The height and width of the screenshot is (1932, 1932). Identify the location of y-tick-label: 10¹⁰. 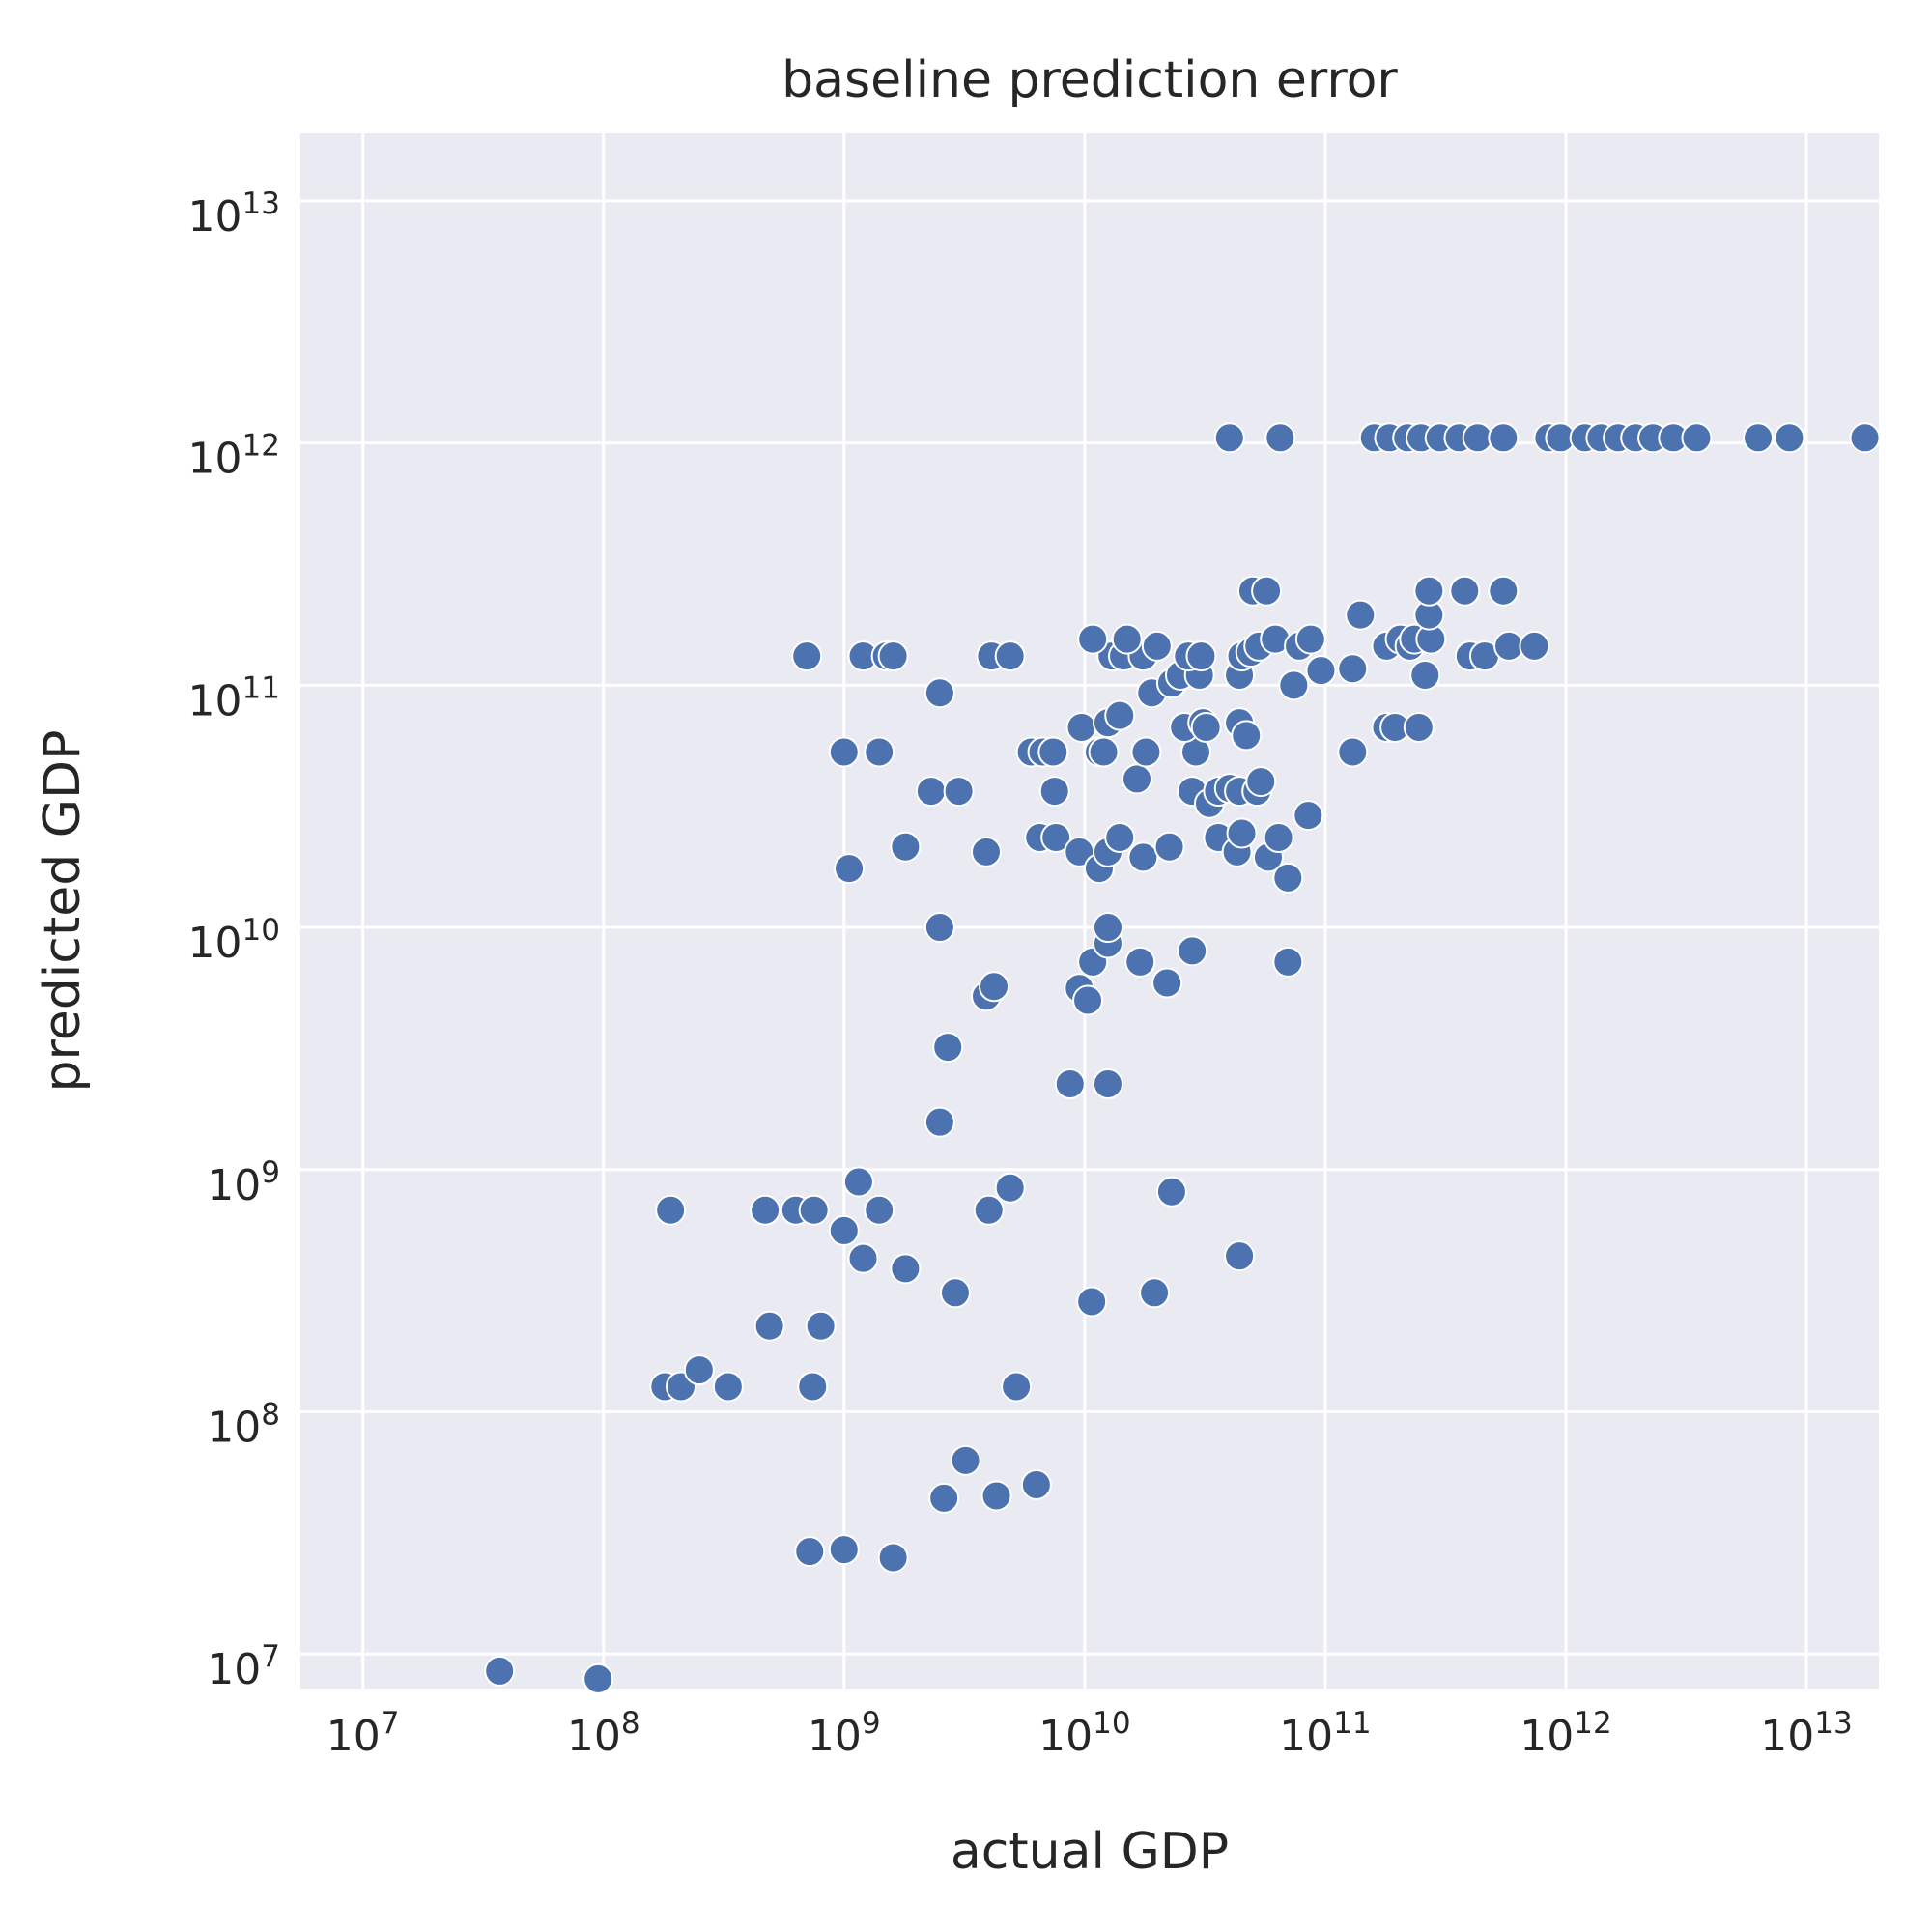
(234, 940).